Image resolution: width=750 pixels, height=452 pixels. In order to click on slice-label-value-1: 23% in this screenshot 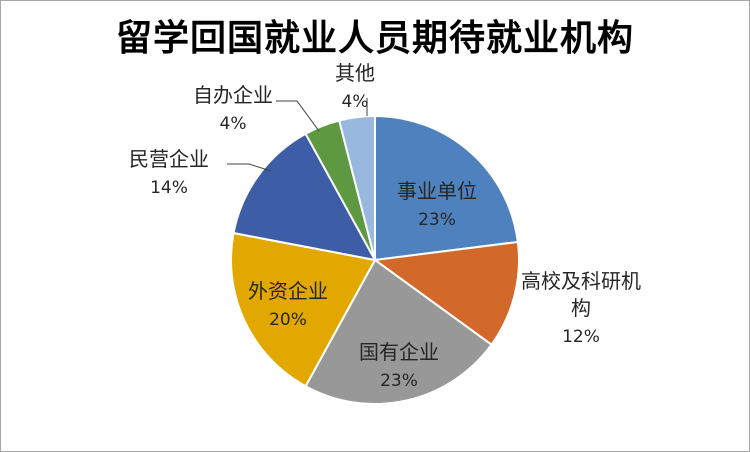, I will do `click(437, 220)`.